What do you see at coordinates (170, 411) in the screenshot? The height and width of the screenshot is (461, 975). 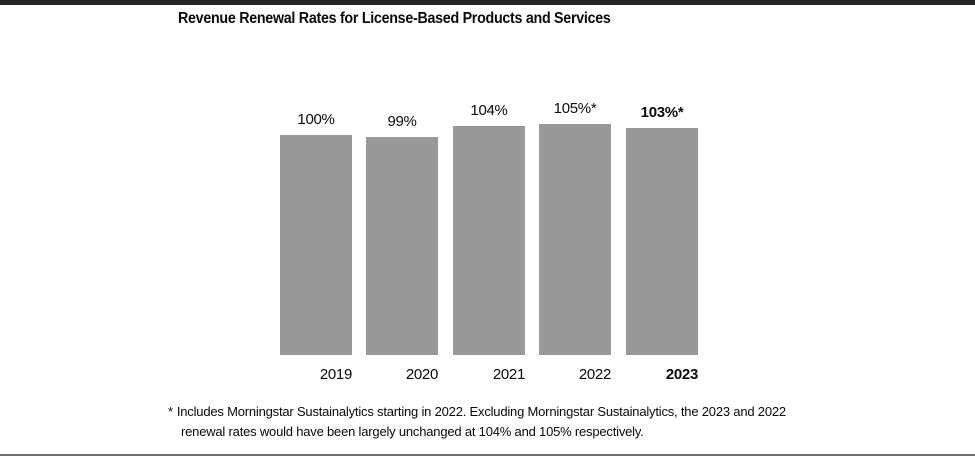 I see `footnote-asterisk: *` at bounding box center [170, 411].